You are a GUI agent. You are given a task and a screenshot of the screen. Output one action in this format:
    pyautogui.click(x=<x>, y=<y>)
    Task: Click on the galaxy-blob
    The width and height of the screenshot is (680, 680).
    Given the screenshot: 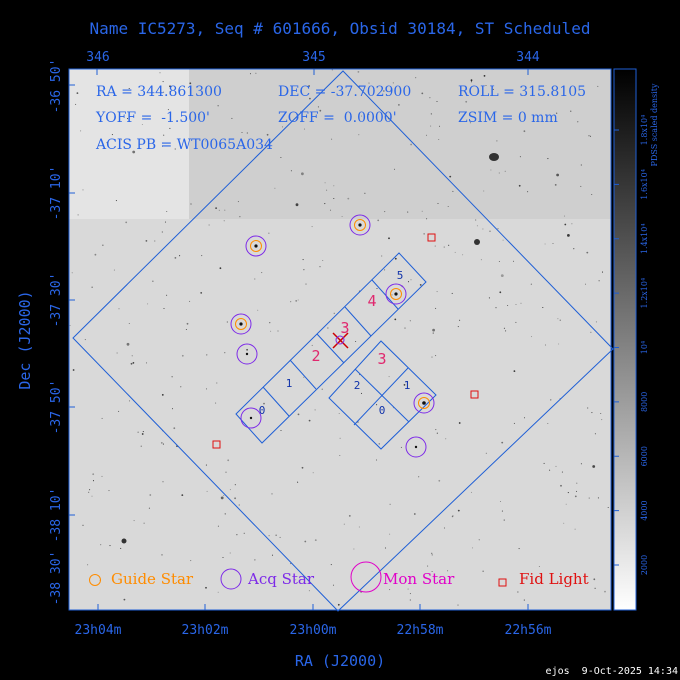 What is the action you would take?
    pyautogui.click(x=477, y=242)
    